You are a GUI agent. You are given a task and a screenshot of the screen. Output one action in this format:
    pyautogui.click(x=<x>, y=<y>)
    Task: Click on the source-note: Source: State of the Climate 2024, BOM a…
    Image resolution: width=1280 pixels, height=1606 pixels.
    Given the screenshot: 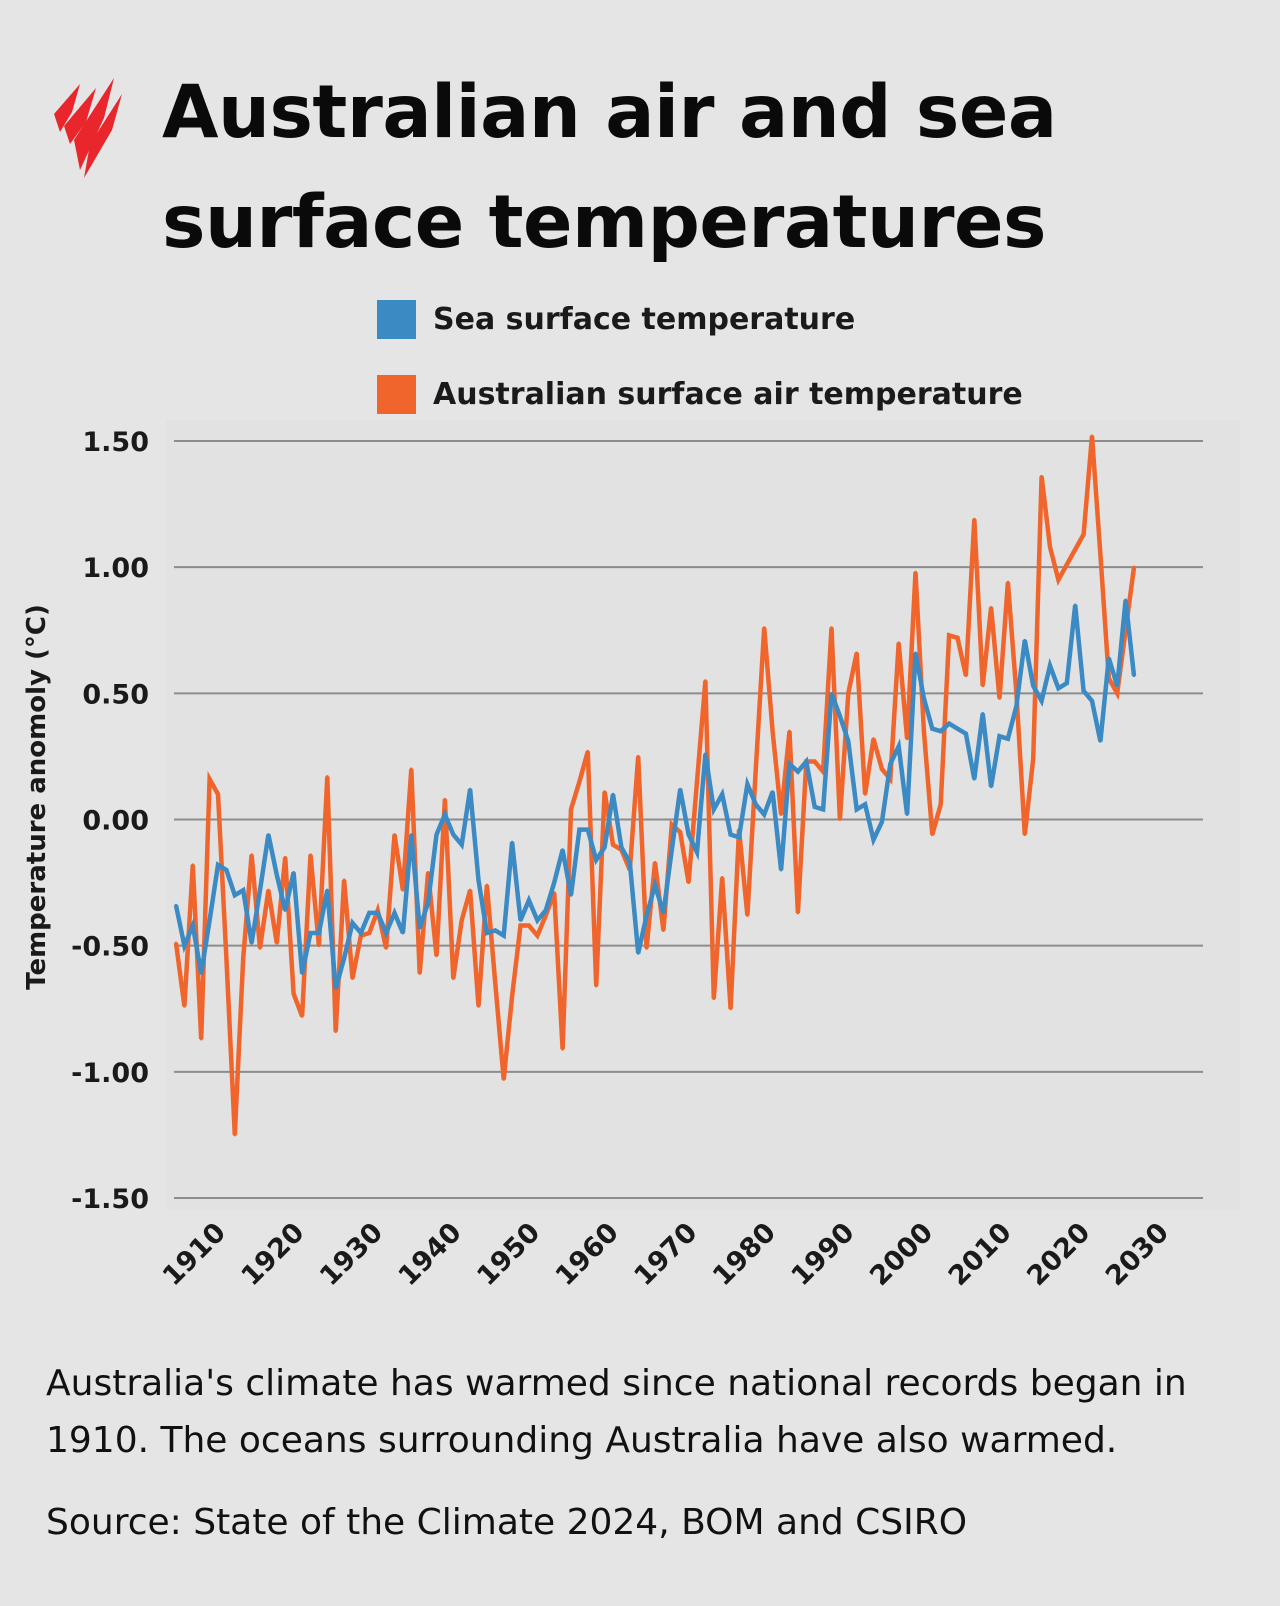 What is the action you would take?
    pyautogui.click(x=507, y=1522)
    